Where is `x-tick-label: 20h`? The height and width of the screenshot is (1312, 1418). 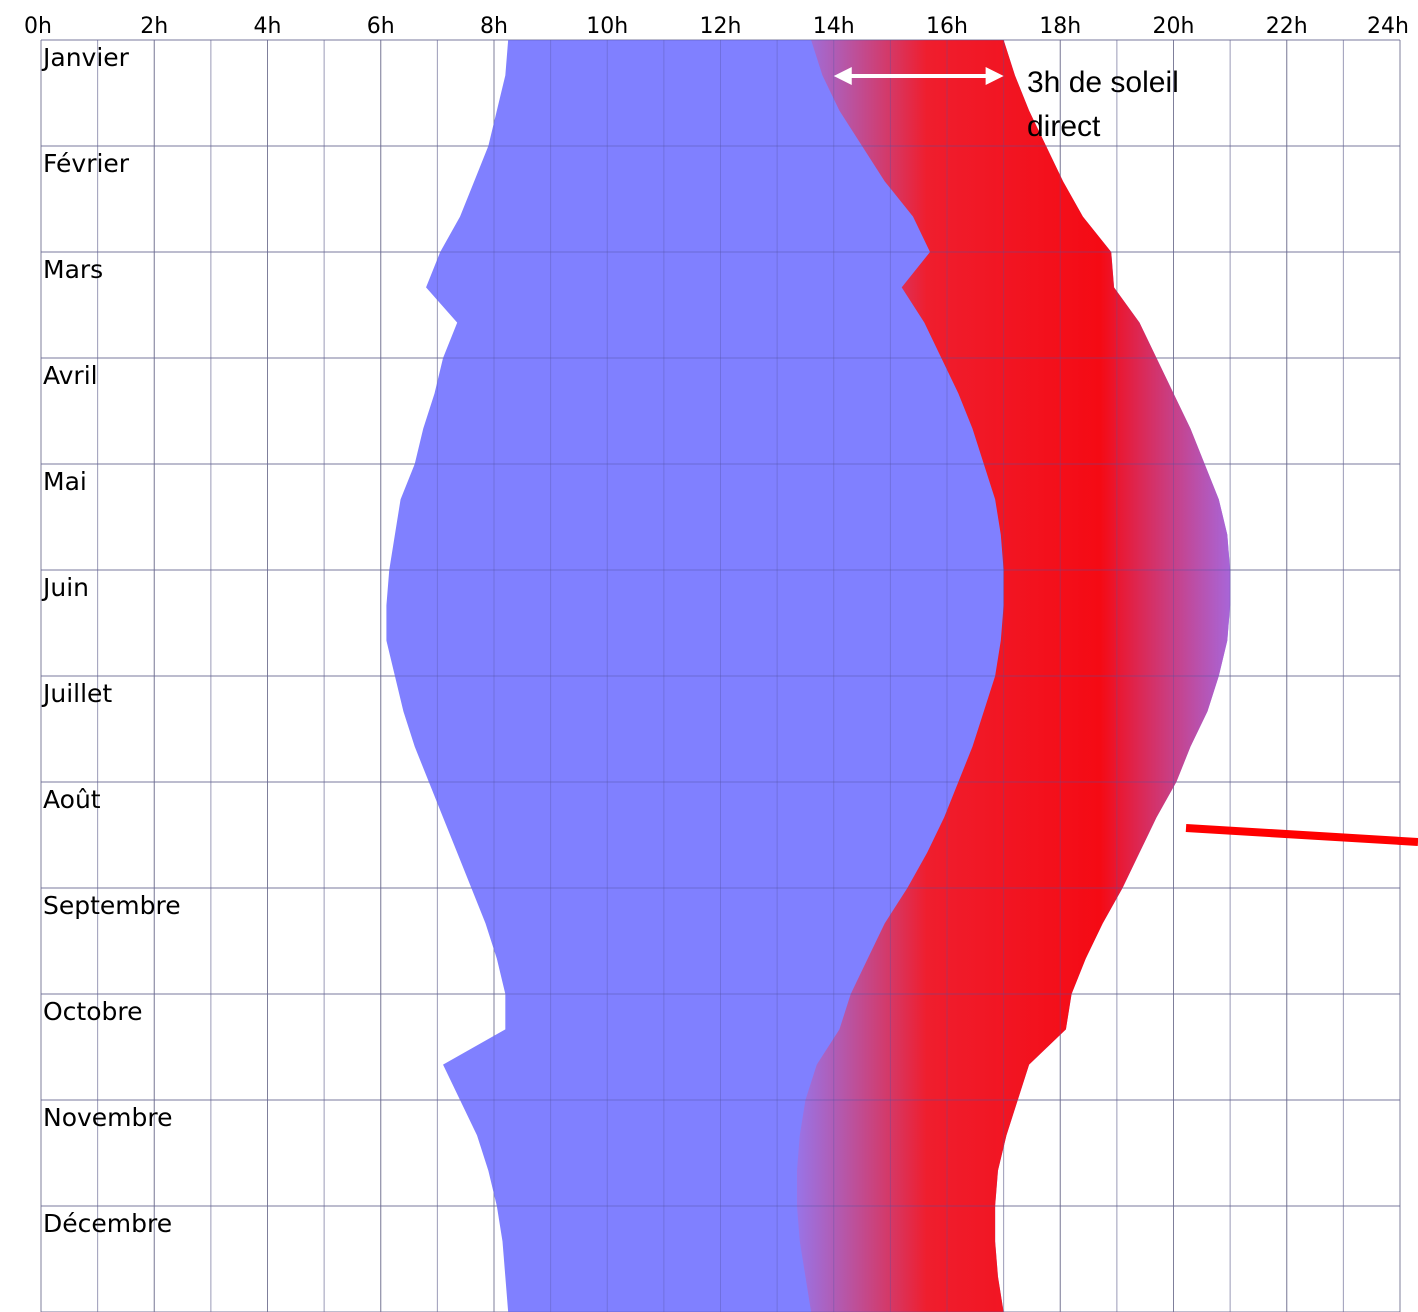 x-tick-label: 20h is located at coordinates (1174, 26).